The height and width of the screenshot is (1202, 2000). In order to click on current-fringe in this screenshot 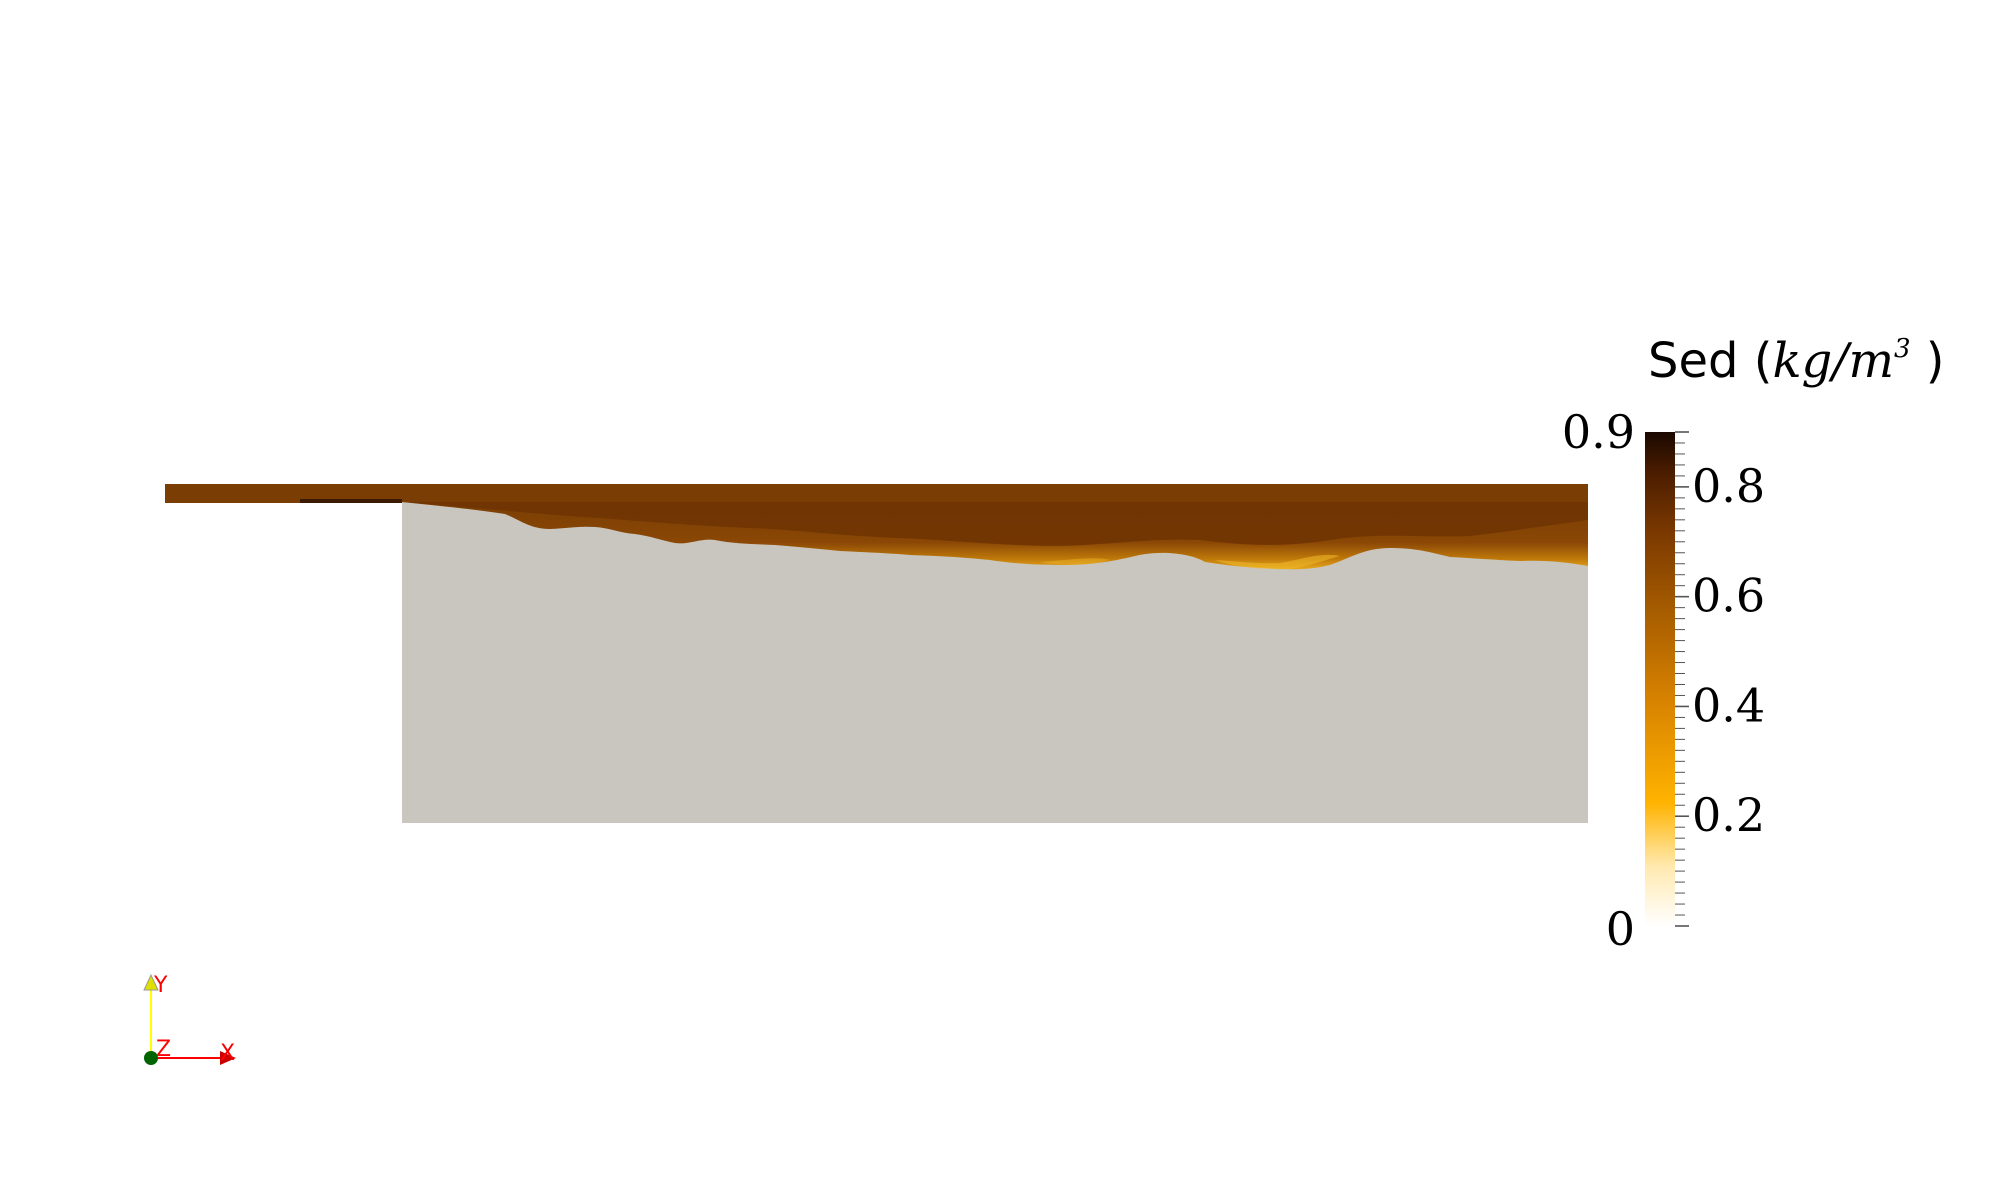, I will do `click(1277, 562)`.